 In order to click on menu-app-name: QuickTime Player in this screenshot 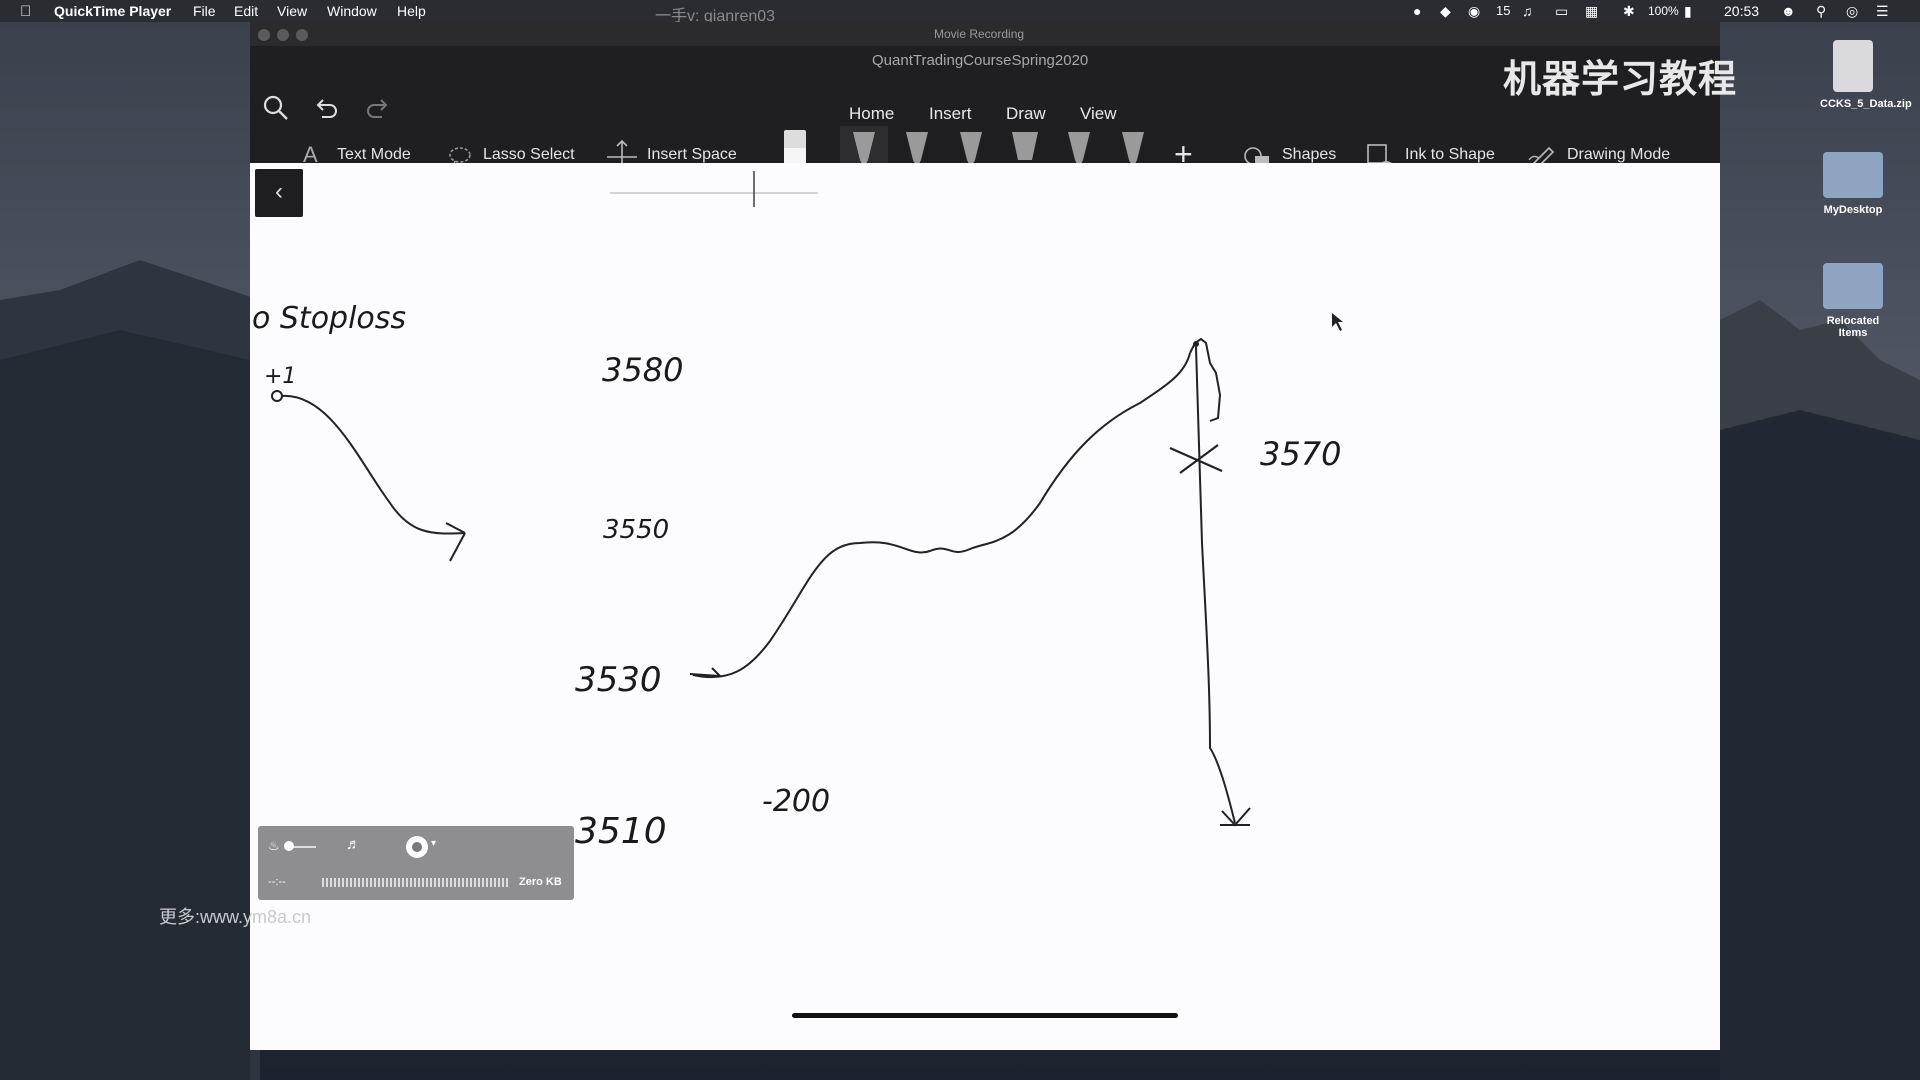, I will do `click(113, 11)`.